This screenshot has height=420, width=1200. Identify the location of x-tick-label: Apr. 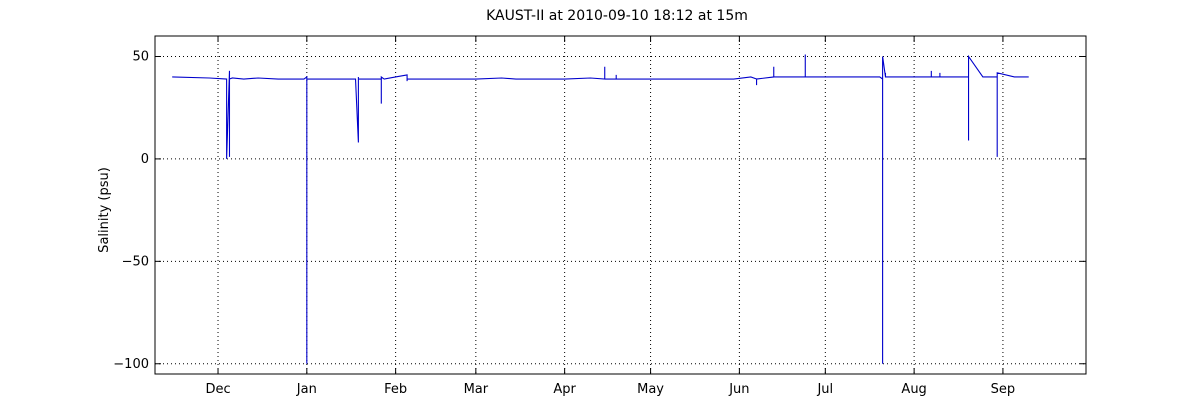
(564, 389).